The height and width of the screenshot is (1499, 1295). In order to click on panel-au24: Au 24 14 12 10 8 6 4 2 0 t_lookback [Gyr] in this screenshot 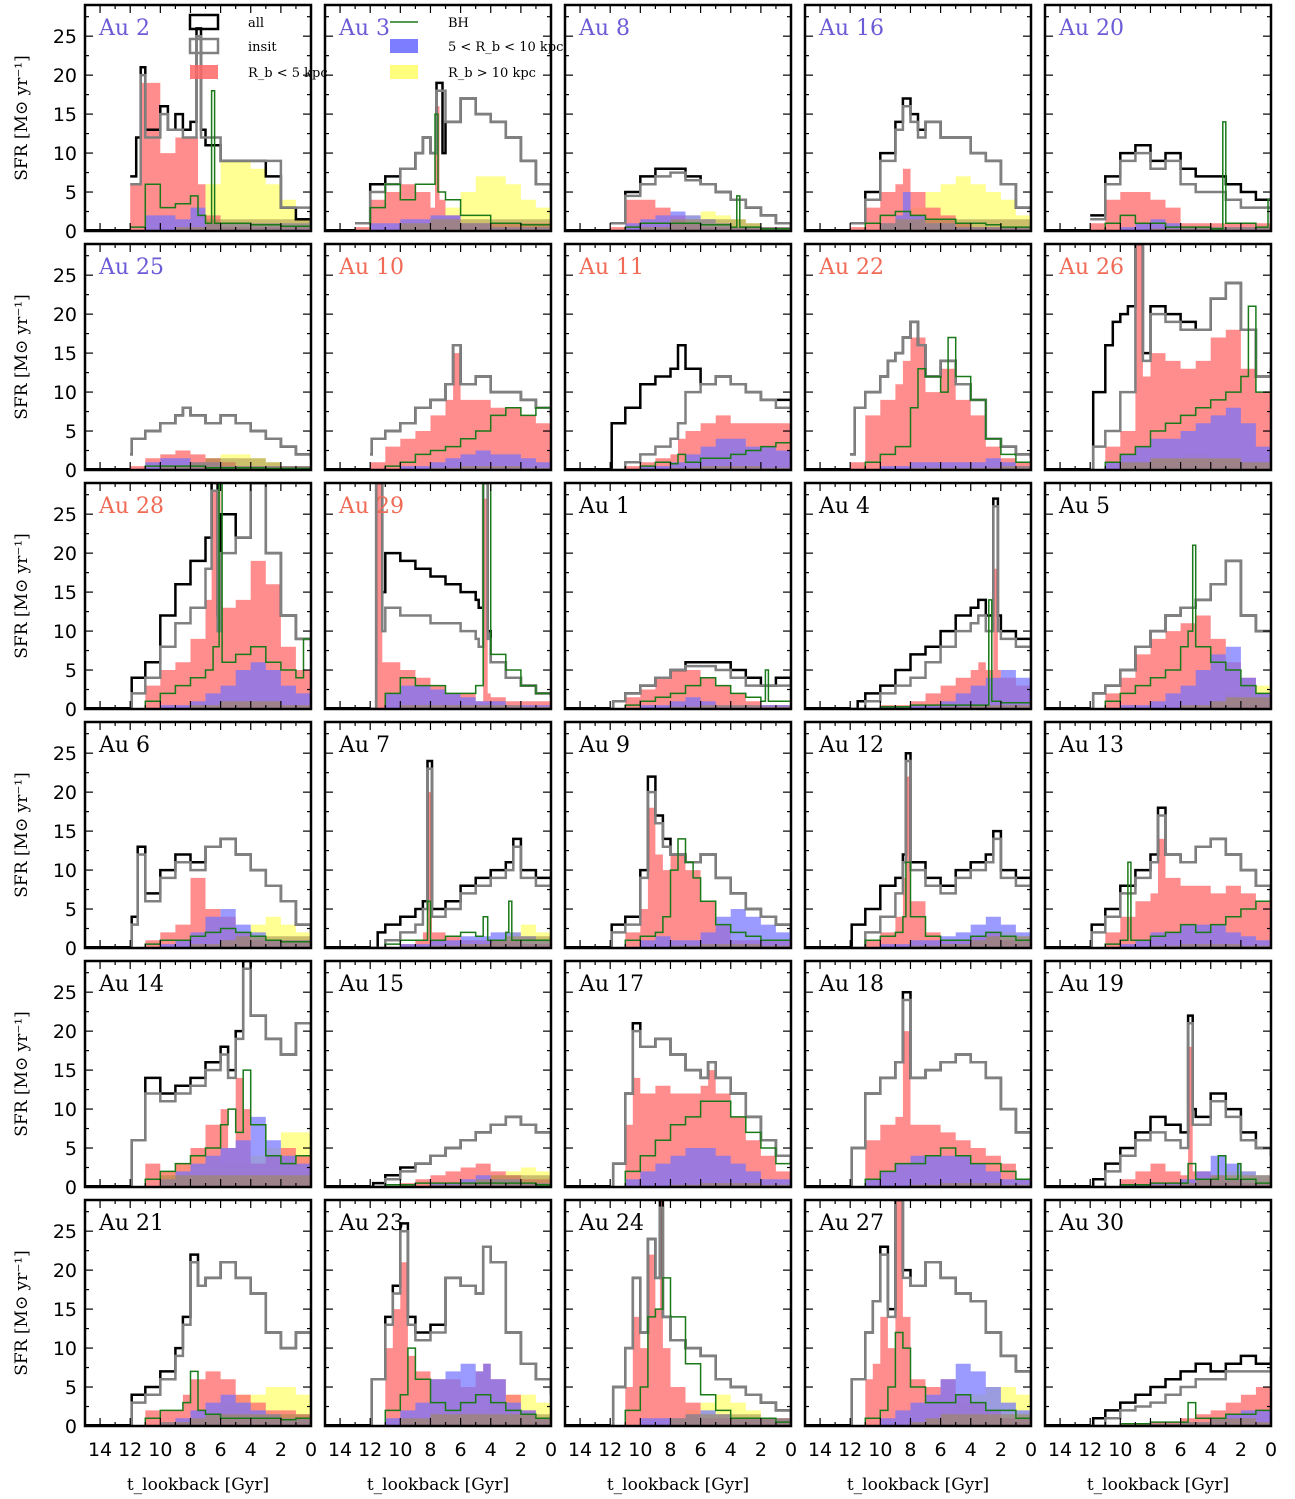, I will do `click(680, 1346)`.